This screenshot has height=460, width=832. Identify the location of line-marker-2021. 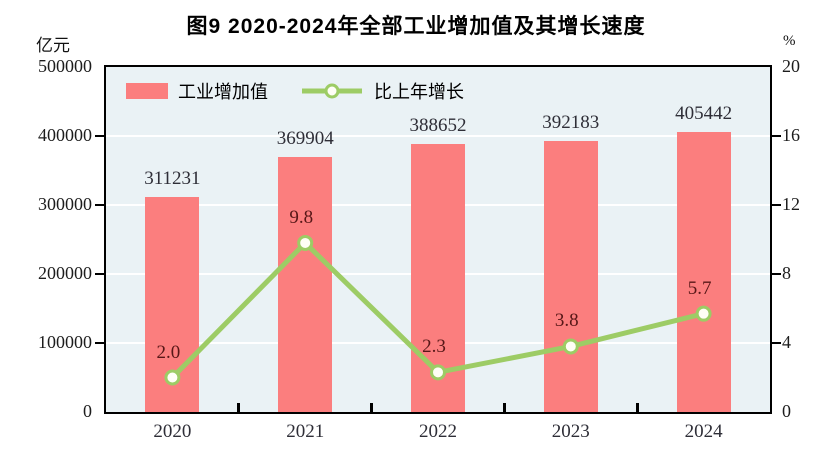
(305, 242).